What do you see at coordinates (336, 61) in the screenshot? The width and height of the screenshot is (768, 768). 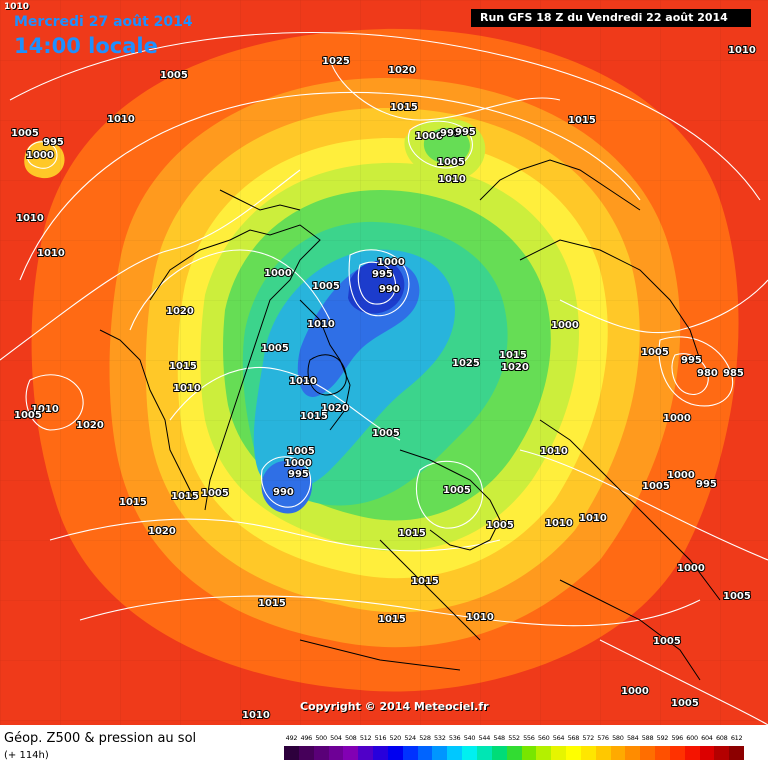 I see `pressure-label: 1025` at bounding box center [336, 61].